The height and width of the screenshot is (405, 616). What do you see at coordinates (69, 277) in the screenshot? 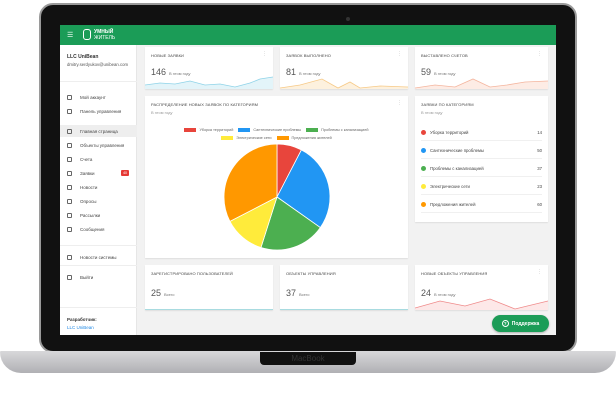
I see `logout-icon` at bounding box center [69, 277].